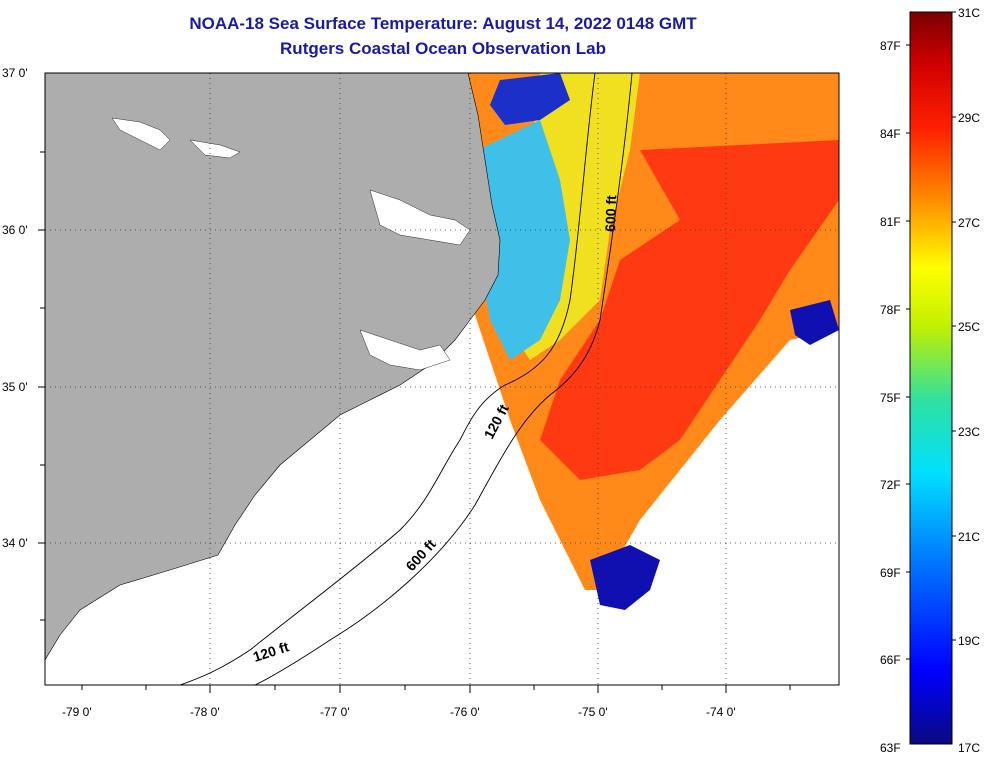  What do you see at coordinates (205, 712) in the screenshot?
I see `lon-label-78: -78 0'` at bounding box center [205, 712].